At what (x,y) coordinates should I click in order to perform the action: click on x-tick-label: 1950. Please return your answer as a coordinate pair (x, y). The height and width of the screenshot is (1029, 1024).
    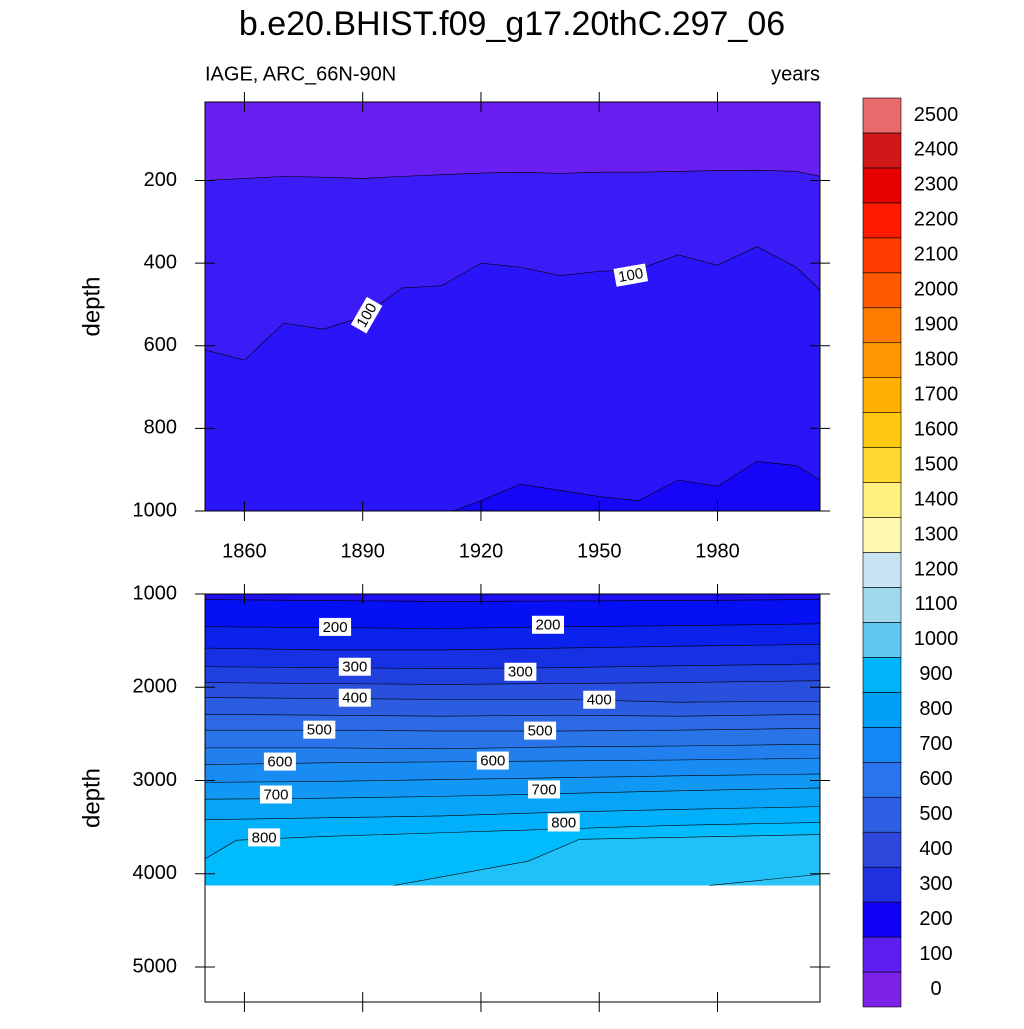
    Looking at the image, I should click on (599, 551).